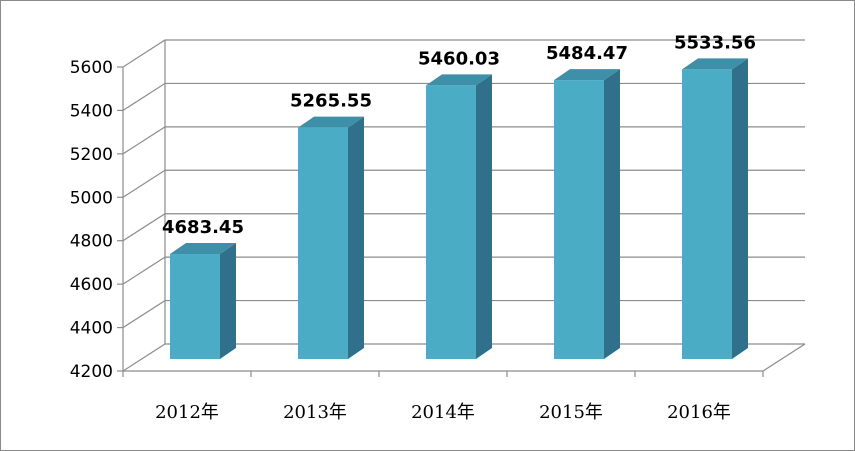 The image size is (855, 451). What do you see at coordinates (331, 101) in the screenshot?
I see `data-label: 5265.55` at bounding box center [331, 101].